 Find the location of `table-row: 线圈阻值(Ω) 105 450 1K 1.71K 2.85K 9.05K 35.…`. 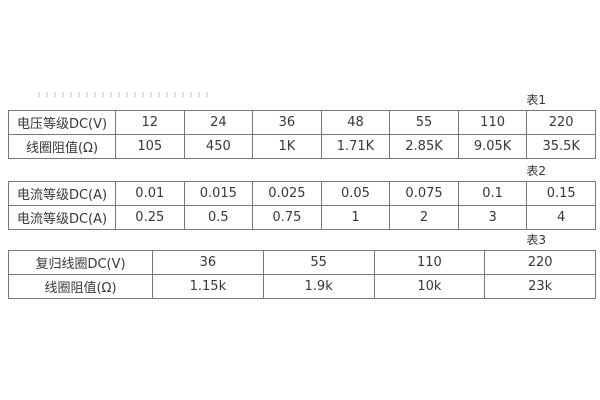

table-row: 线圈阻值(Ω) 105 450 1K 1.71K 2.85K 9.05K 35.… is located at coordinates (302, 146).